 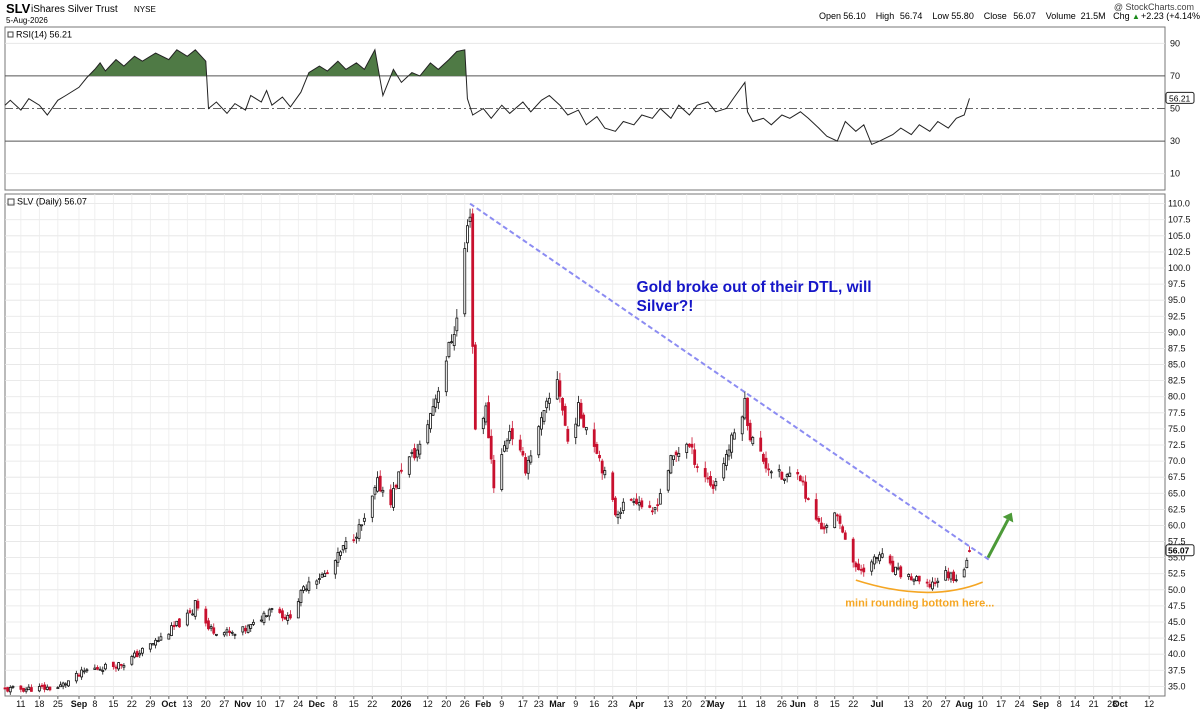 I want to click on chart-date: 5-Aug-2026, so click(x=27, y=20).